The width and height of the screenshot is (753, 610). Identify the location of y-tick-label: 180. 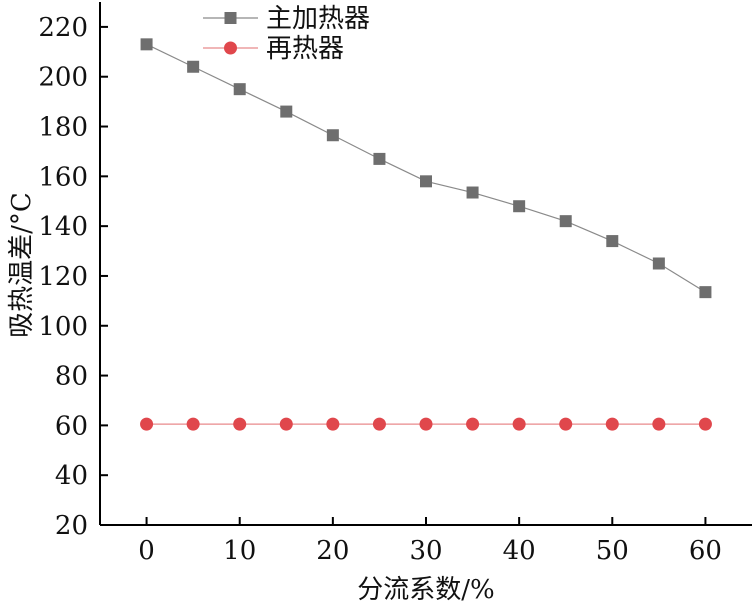
(63, 128).